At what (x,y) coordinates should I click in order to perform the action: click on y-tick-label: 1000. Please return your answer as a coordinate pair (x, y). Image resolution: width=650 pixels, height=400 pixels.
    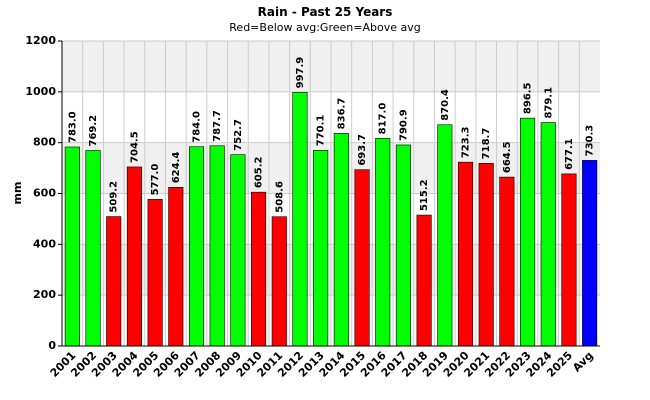
    Looking at the image, I should click on (40, 91).